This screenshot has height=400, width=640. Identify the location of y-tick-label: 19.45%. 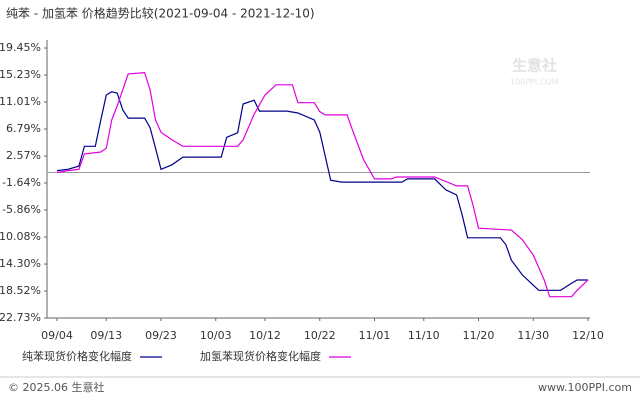
(20, 47).